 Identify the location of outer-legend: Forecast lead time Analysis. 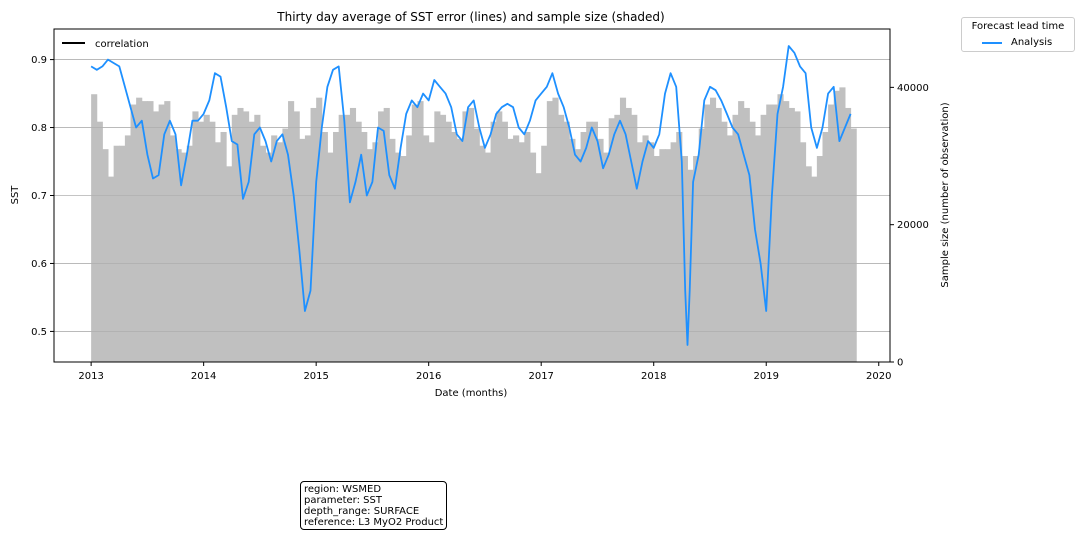
(1018, 34).